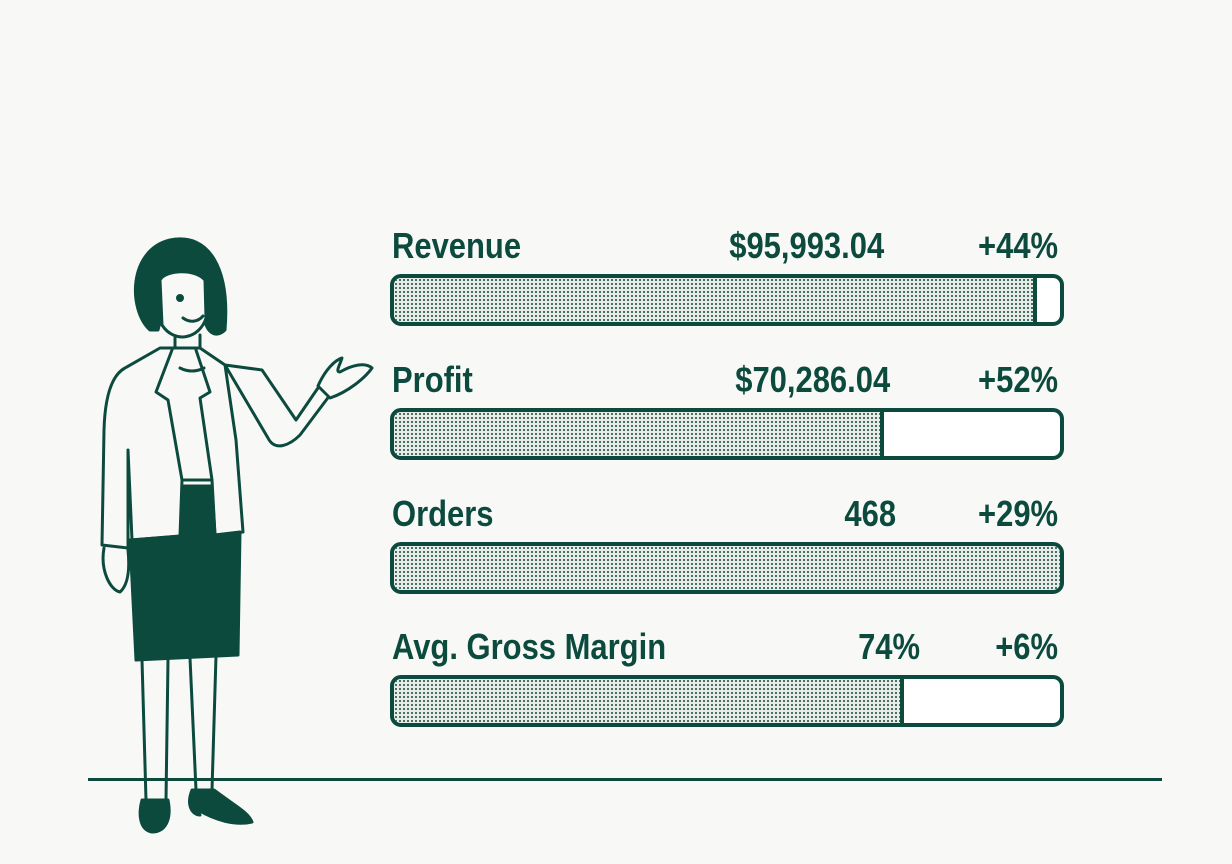  Describe the element at coordinates (432, 379) in the screenshot. I see `kpi-label: Profit` at that location.